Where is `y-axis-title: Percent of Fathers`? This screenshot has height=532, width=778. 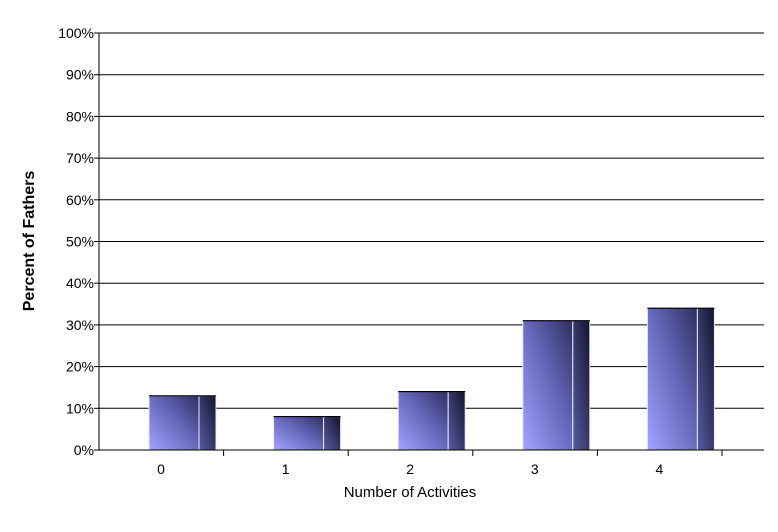 y-axis-title: Percent of Fathers is located at coordinates (29, 241).